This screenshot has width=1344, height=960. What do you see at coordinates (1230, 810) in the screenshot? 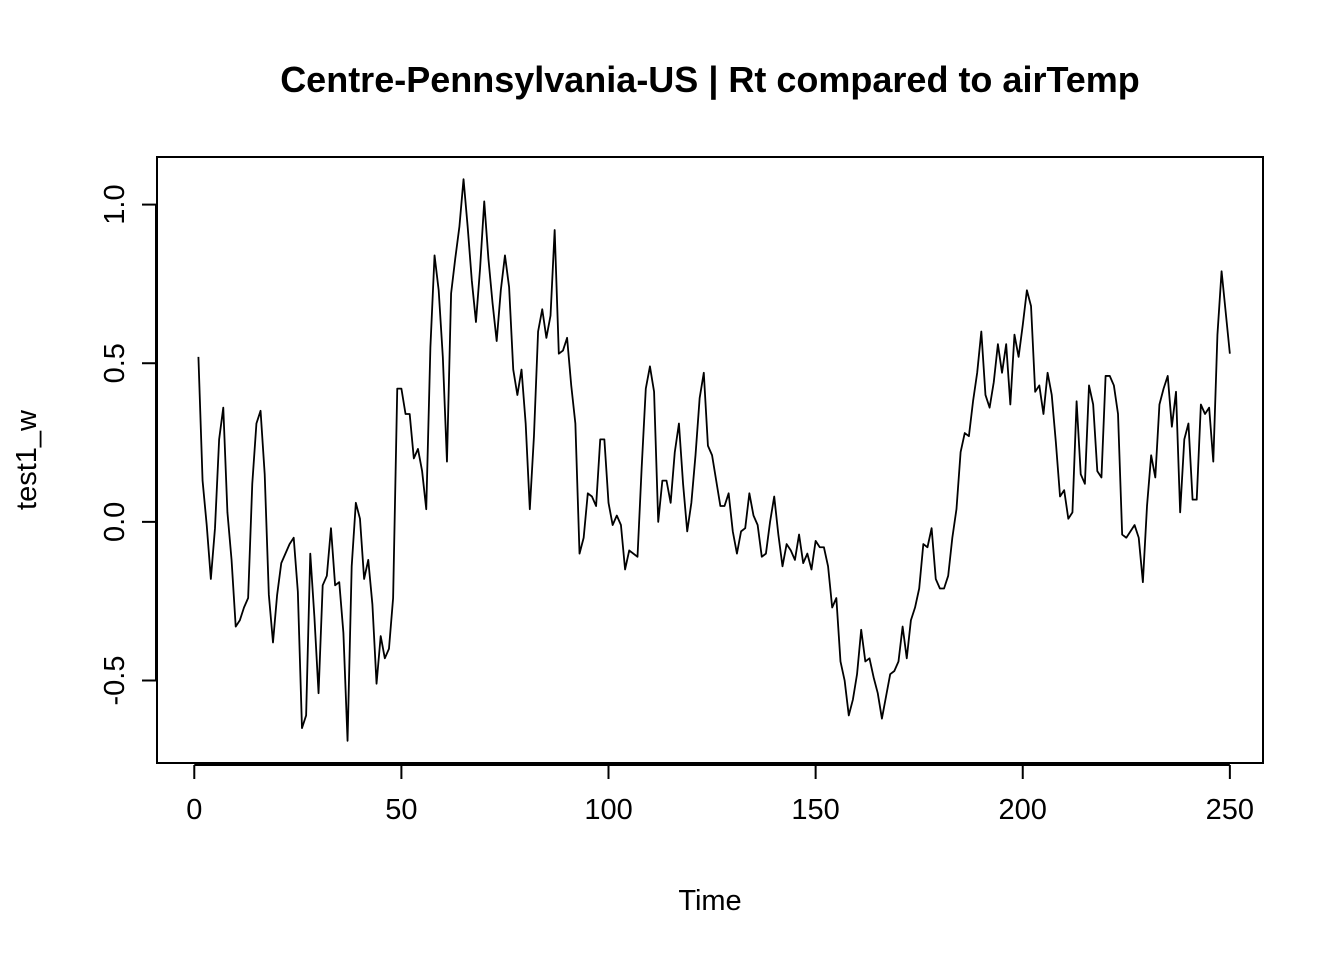
I see `x-tick-label: 250` at bounding box center [1230, 810].